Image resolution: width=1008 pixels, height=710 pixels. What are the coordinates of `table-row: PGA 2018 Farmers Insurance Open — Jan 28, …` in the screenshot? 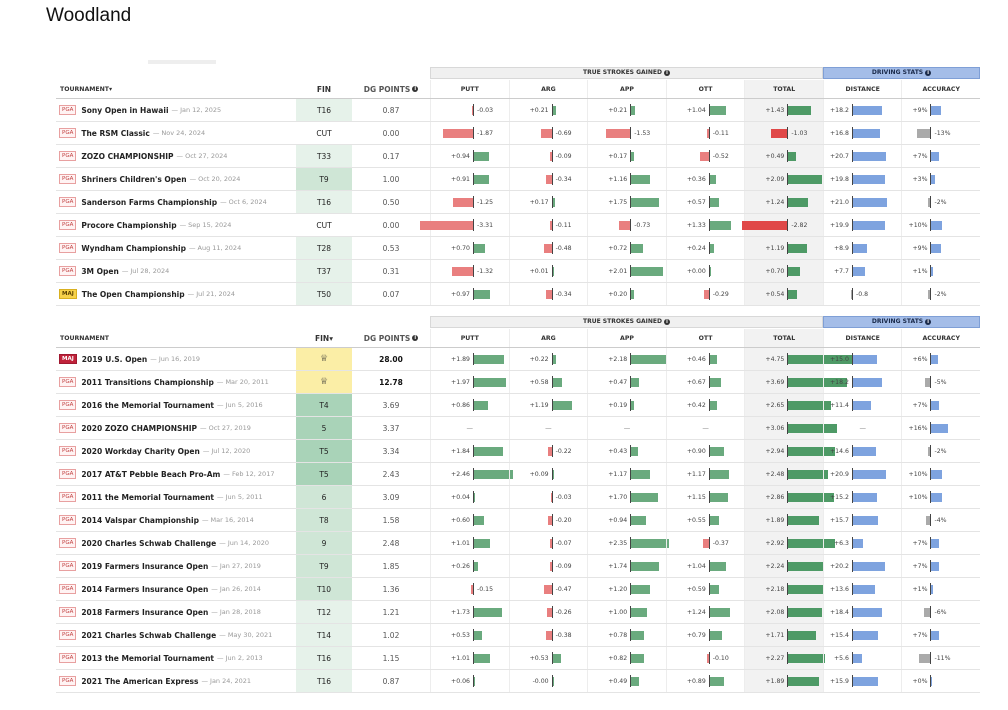 It's located at (518, 612).